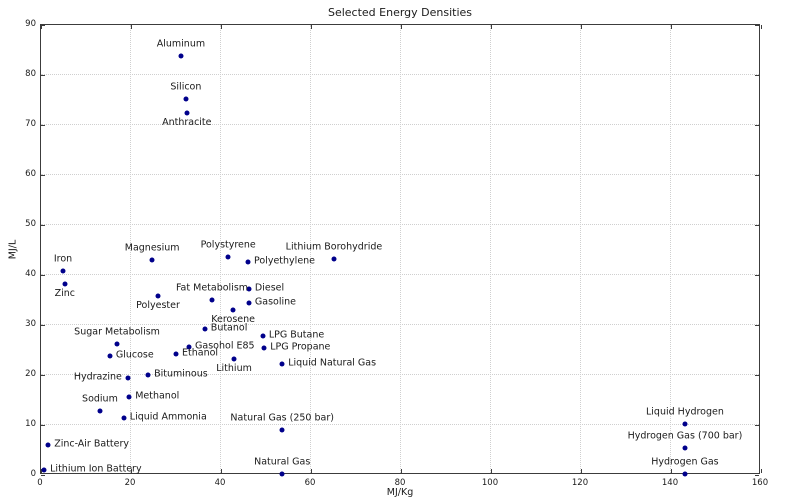  I want to click on y-tick-label: 70, so click(30, 124).